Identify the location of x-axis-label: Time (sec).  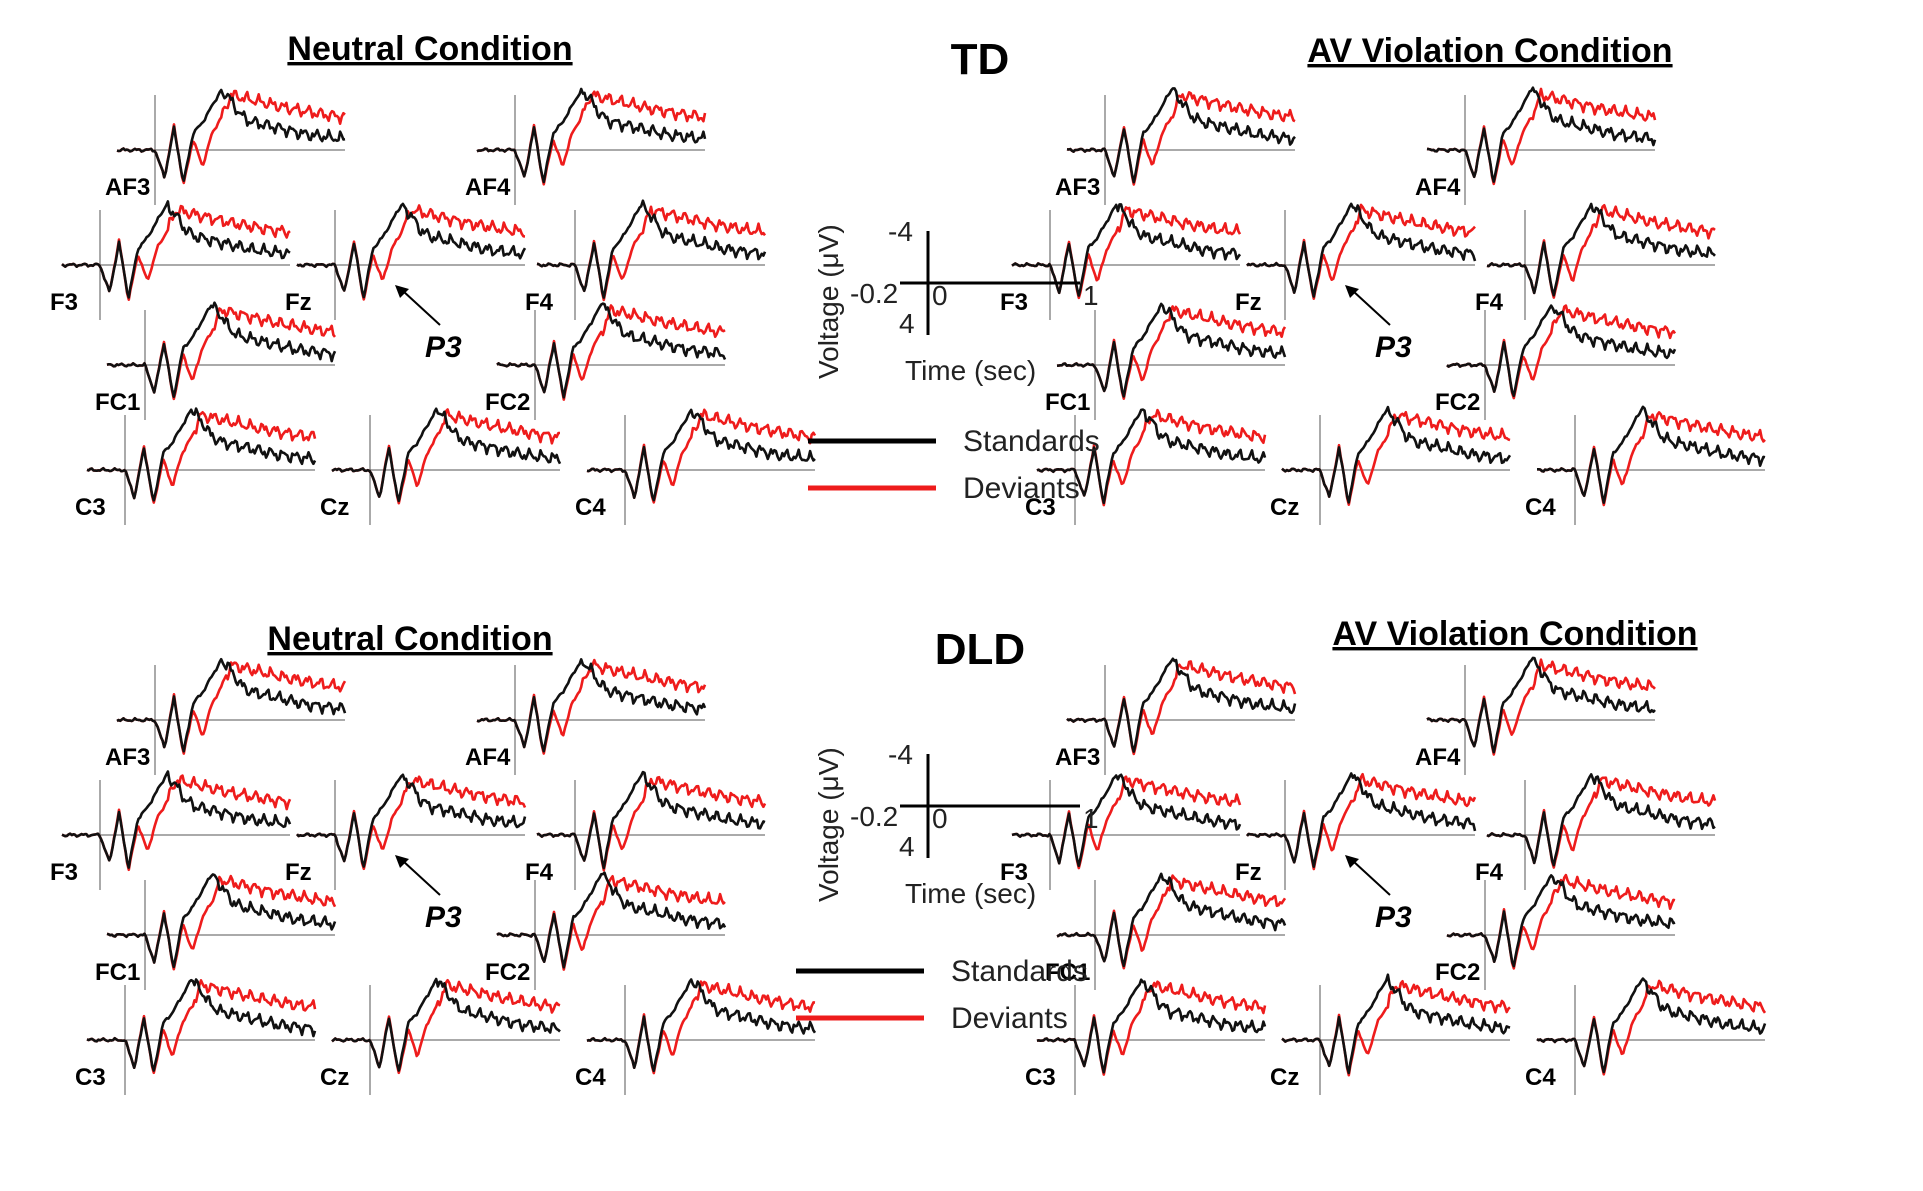
(970, 370).